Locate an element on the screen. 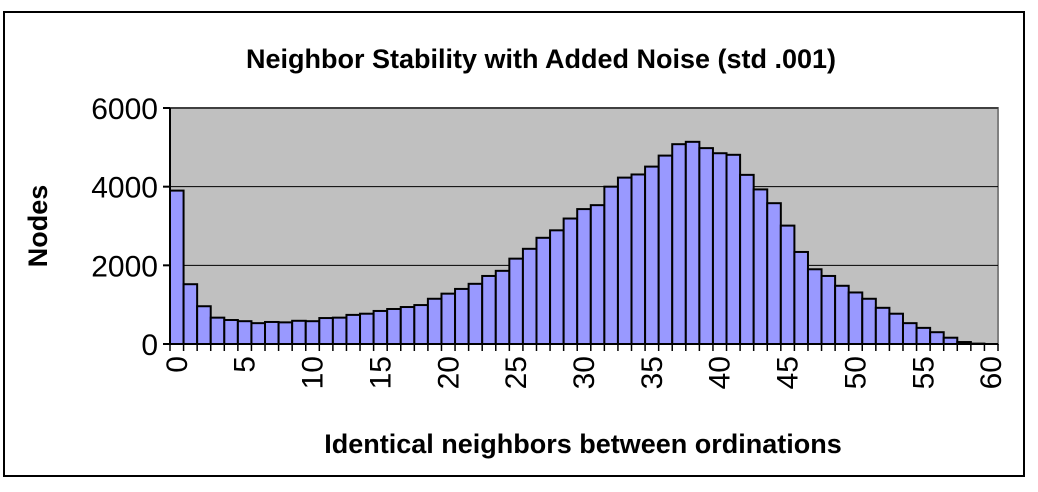 This screenshot has width=1038, height=492. x-tick-label: 10 is located at coordinates (313, 372).